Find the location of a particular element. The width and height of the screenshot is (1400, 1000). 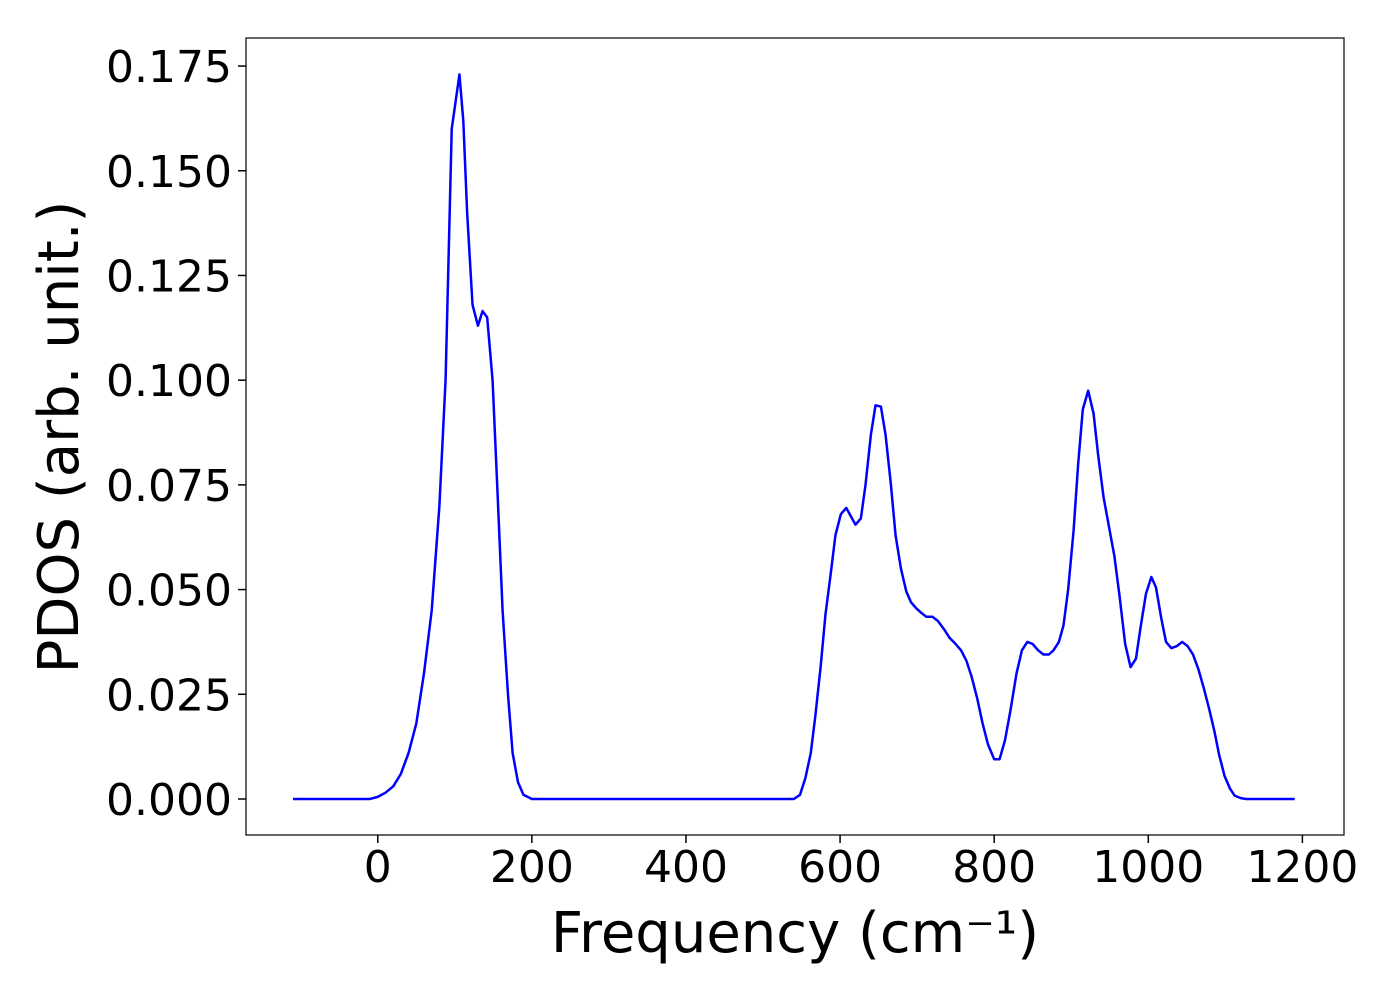

y-tick-label: 0.075 is located at coordinates (169, 486).